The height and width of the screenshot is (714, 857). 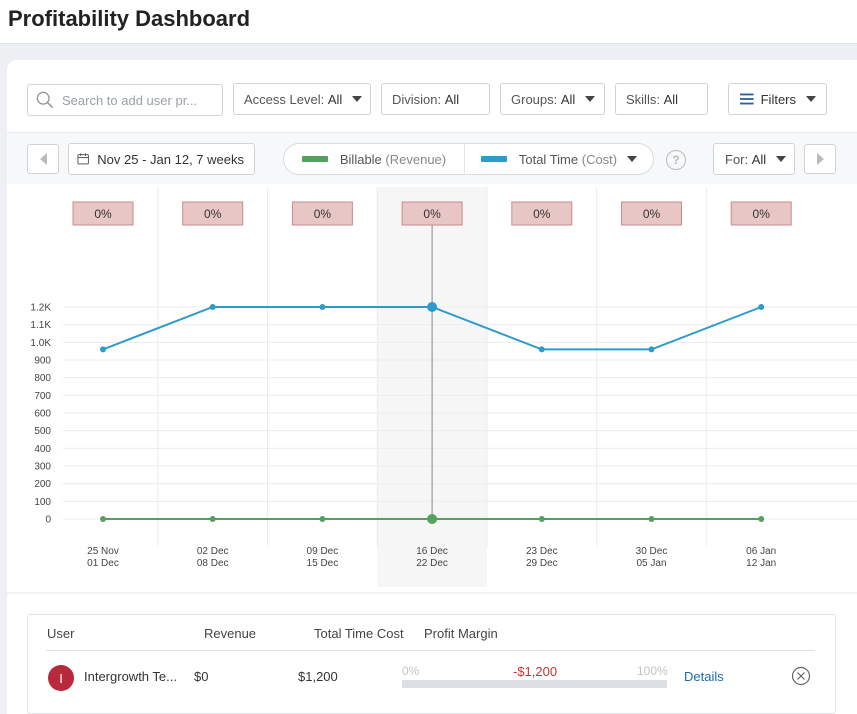 What do you see at coordinates (103, 563) in the screenshot?
I see `x-tick-label: 01 Dec` at bounding box center [103, 563].